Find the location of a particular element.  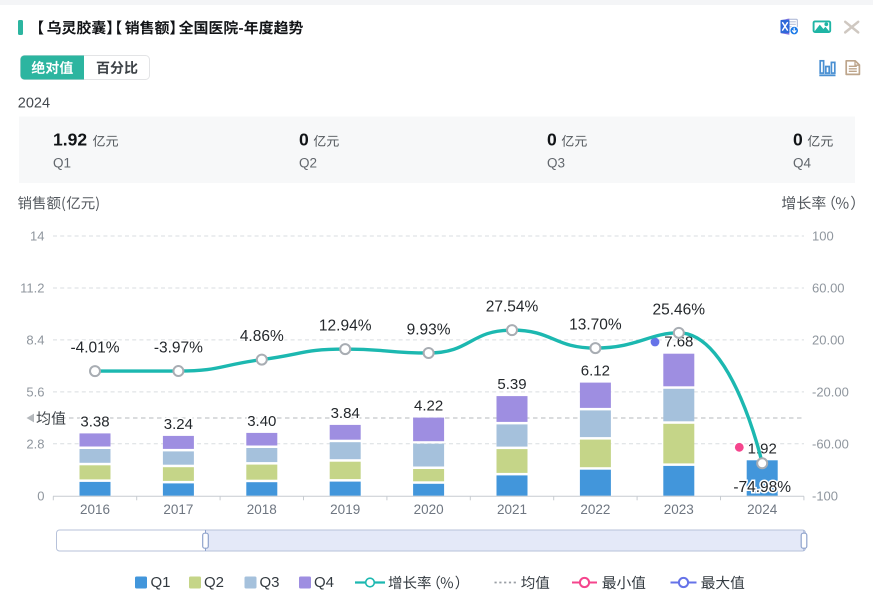

svg-text: -20.00 is located at coordinates (830, 391).